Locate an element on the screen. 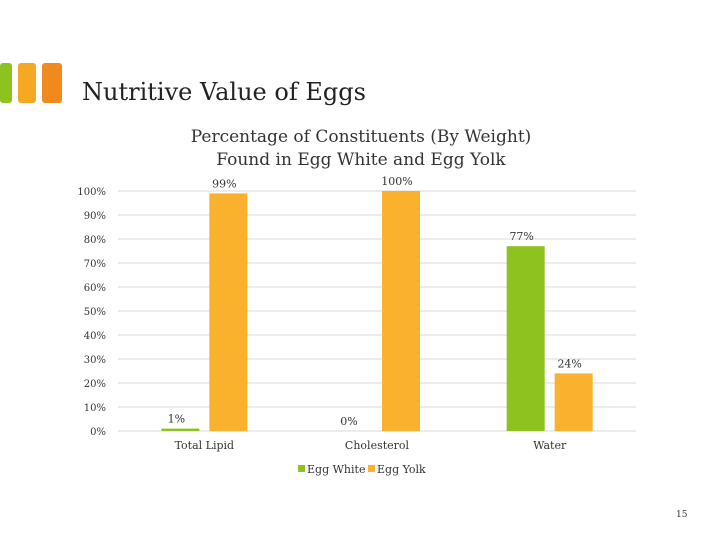  y-tick-label: 20% is located at coordinates (95, 384).